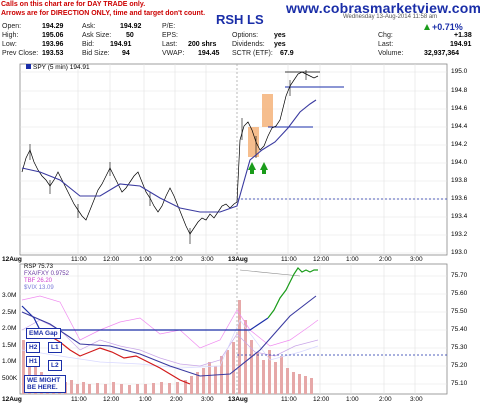 This screenshot has width=480, height=406. What do you see at coordinates (463, 35) in the screenshot?
I see `chg-value: +1.38` at bounding box center [463, 35].